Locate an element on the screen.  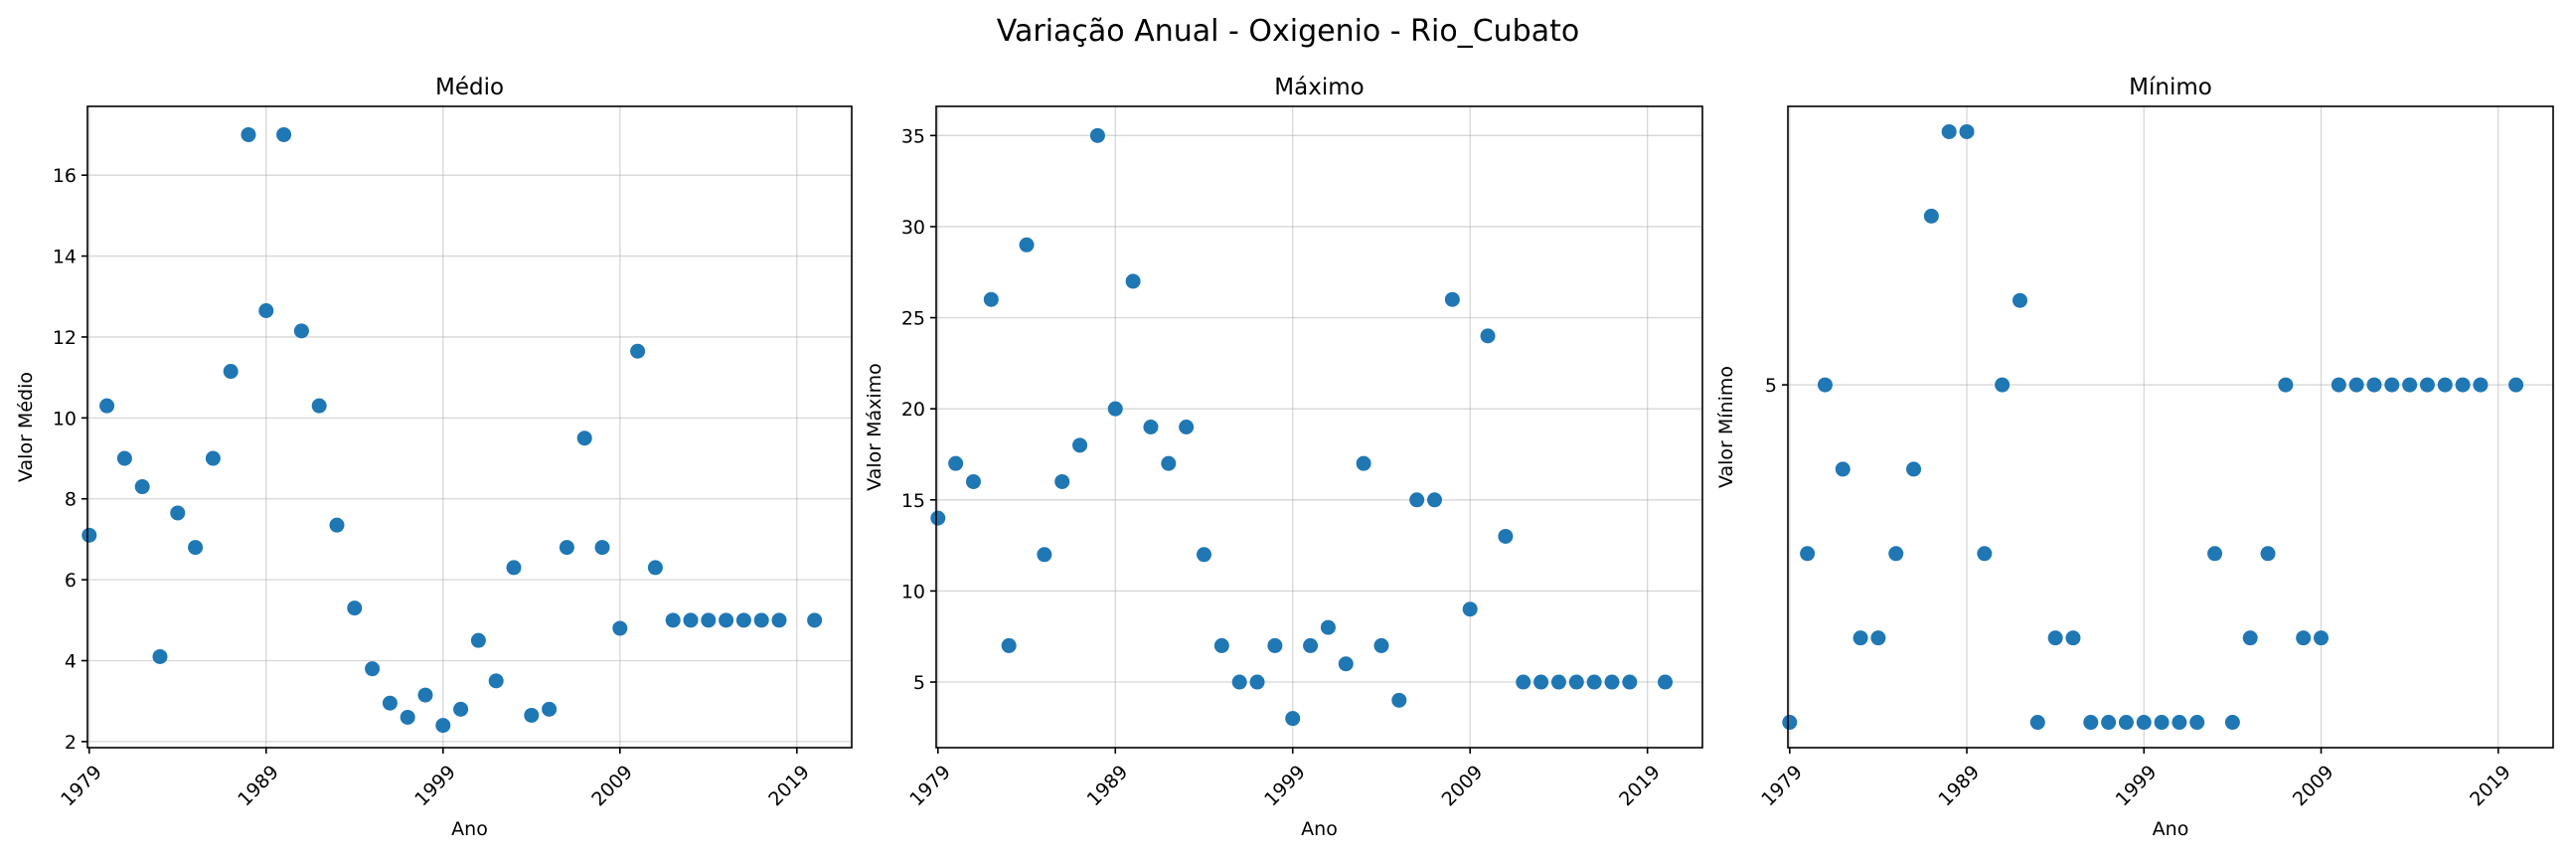
y-tick-label: 8 is located at coordinates (71, 500).